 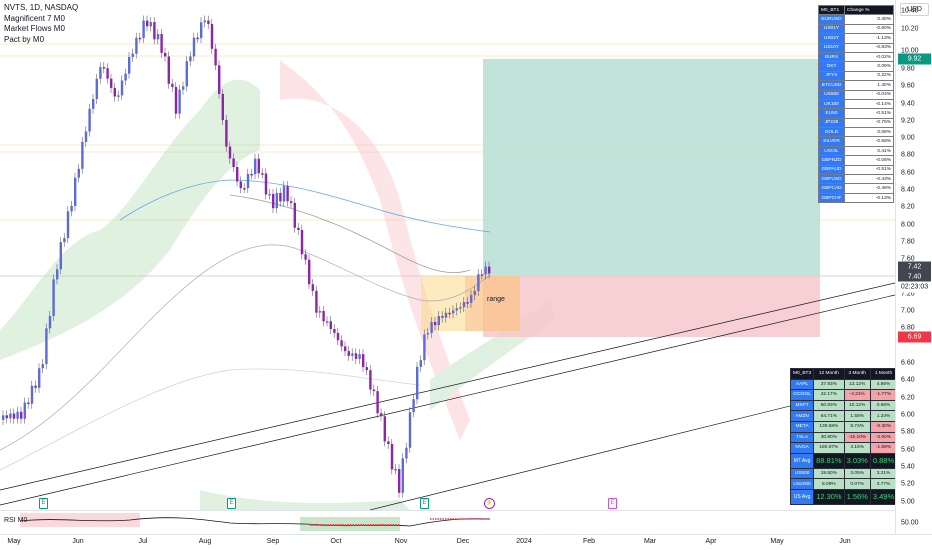 What do you see at coordinates (857, 395) in the screenshot?
I see `mag-3-month: -4.21%` at bounding box center [857, 395].